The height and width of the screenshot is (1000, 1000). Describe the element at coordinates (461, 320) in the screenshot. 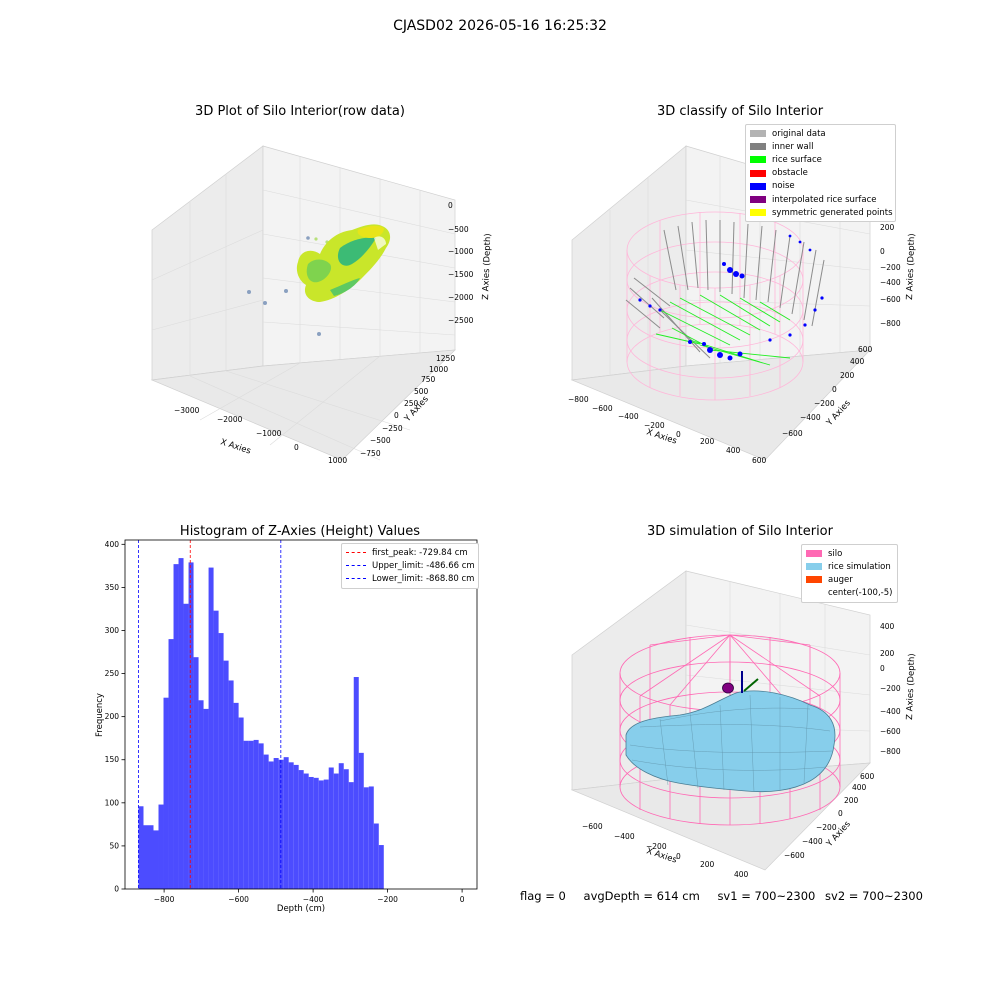

I see `raw-z-tick: −2500` at that location.